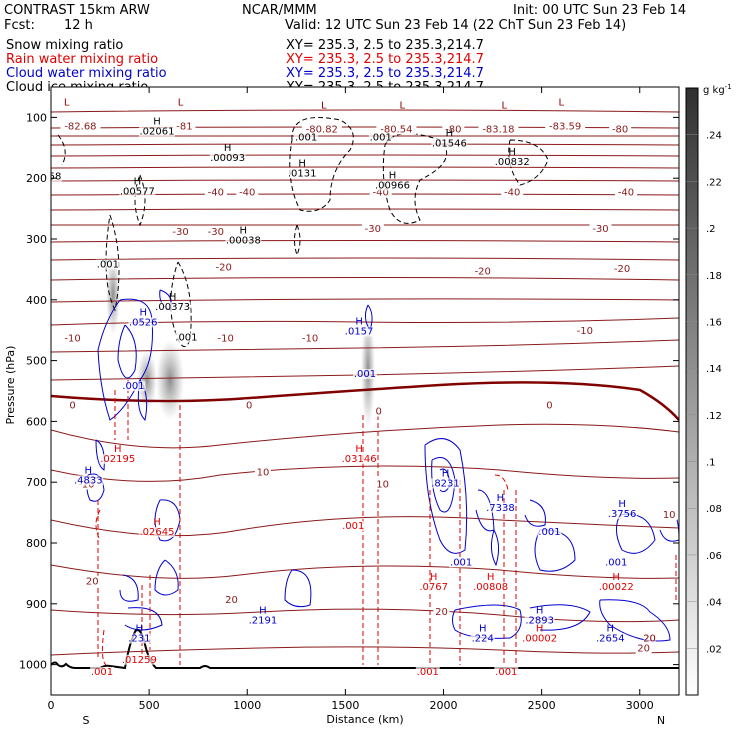 Image resolution: width=740 pixels, height=740 pixels. What do you see at coordinates (77, 10) in the screenshot?
I see `chart-title: CONTRAST 15km ARW` at bounding box center [77, 10].